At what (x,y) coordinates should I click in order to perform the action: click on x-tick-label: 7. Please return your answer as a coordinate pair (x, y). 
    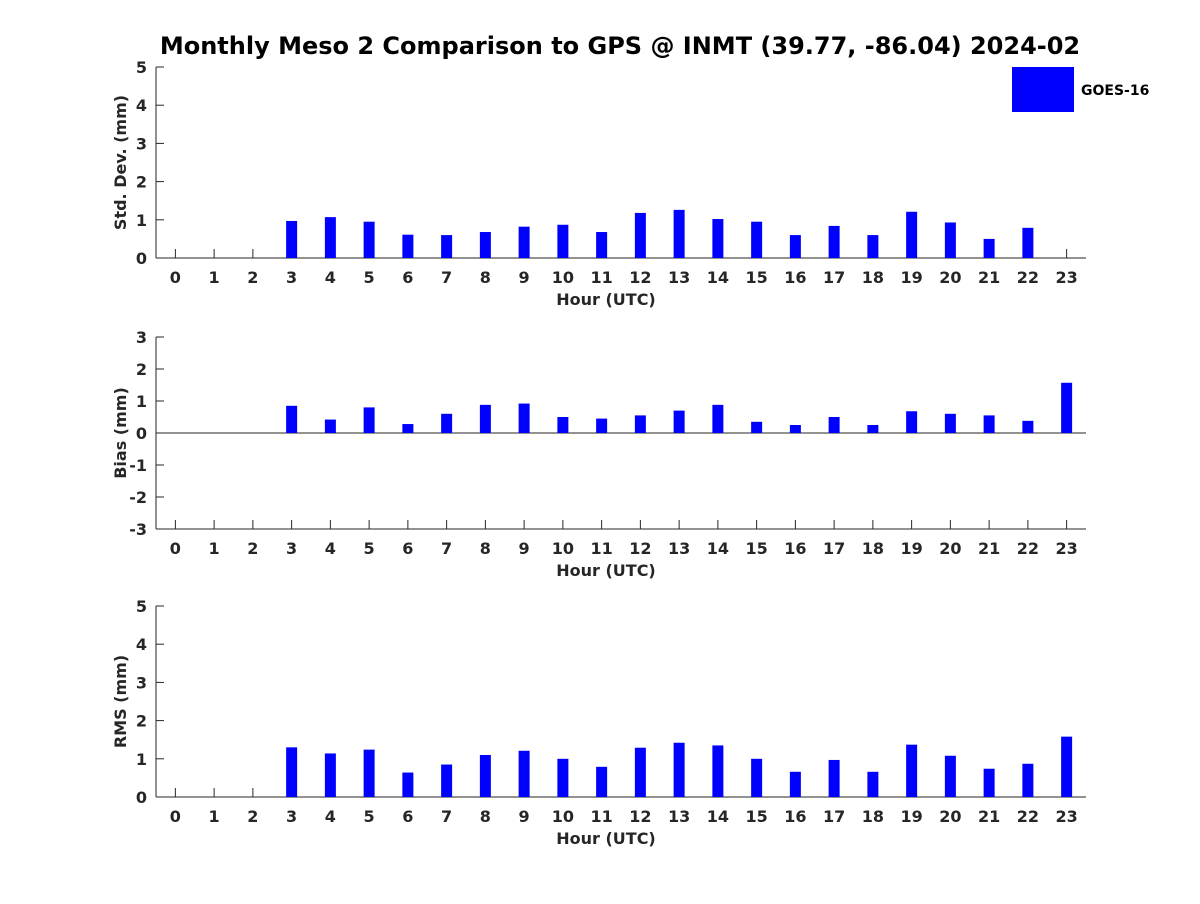
    Looking at the image, I should click on (446, 277).